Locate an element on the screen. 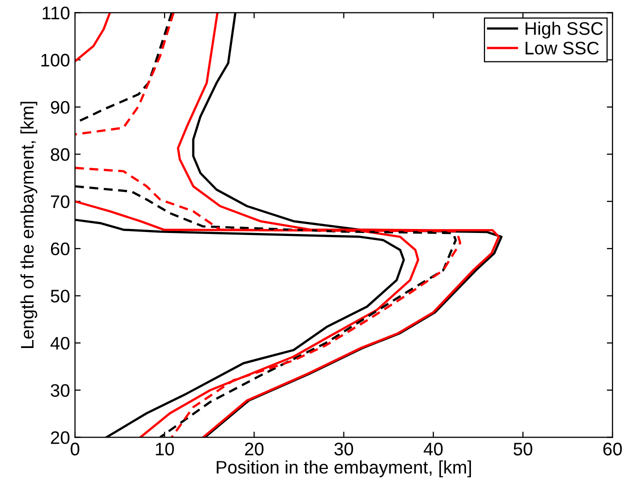 Image resolution: width=625 pixels, height=487 pixels. y-tick-label: 100 is located at coordinates (55, 60).